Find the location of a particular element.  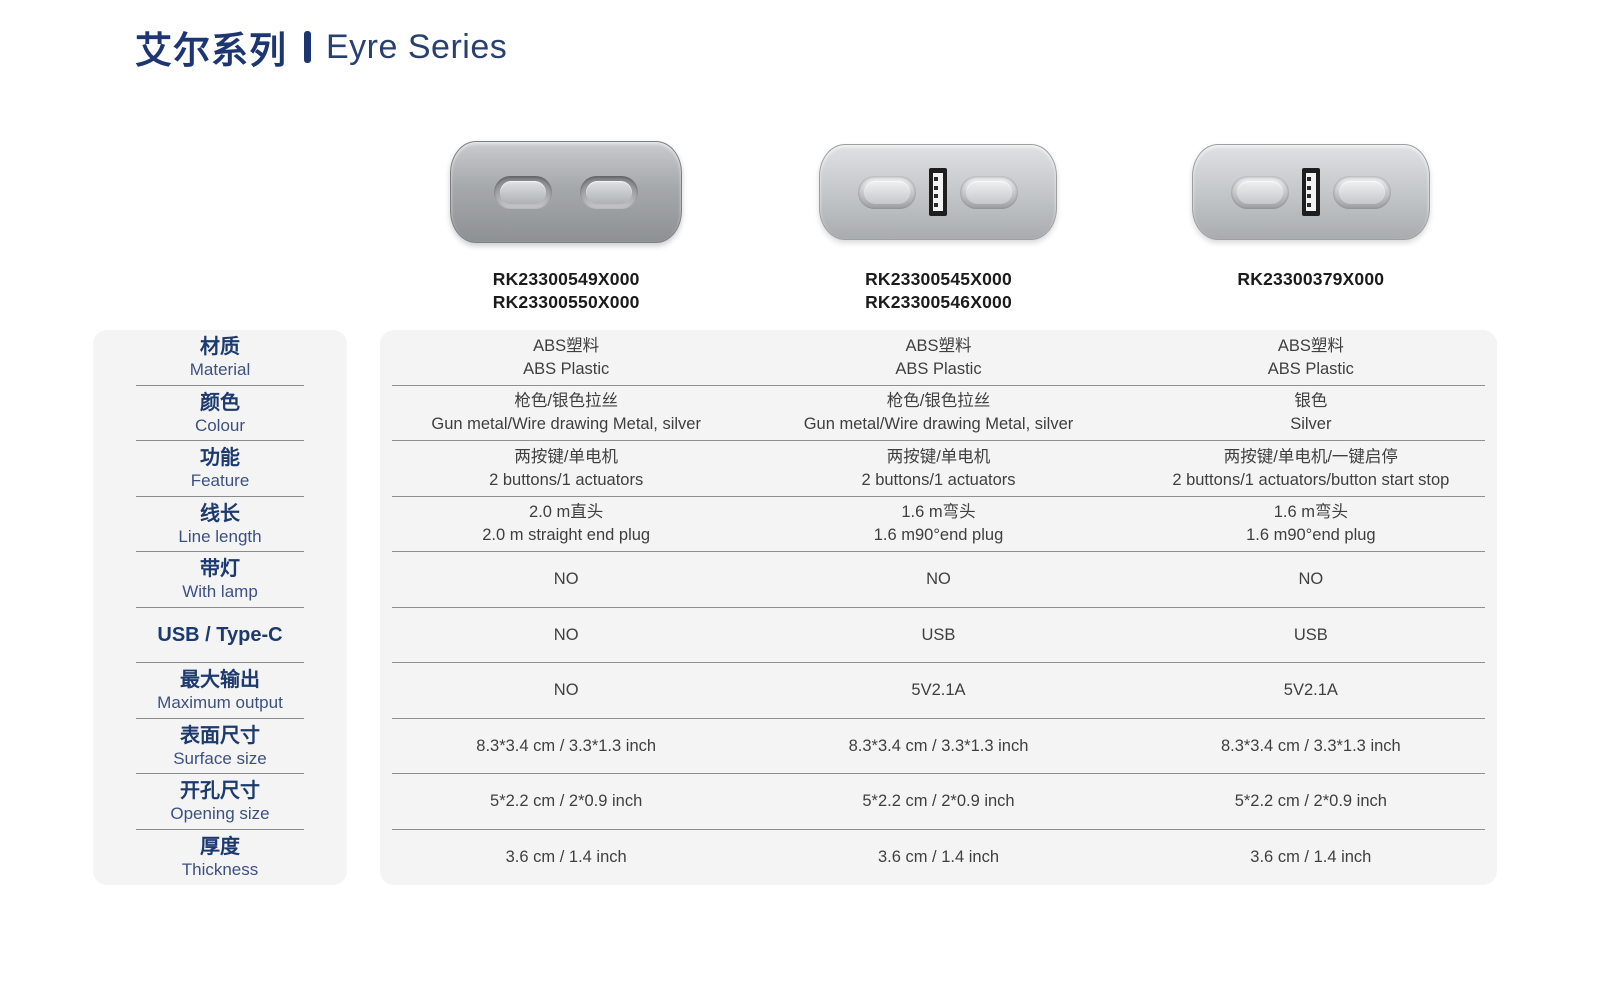

spec-label-row: 开孔尺寸 Opening size is located at coordinates (220, 802).